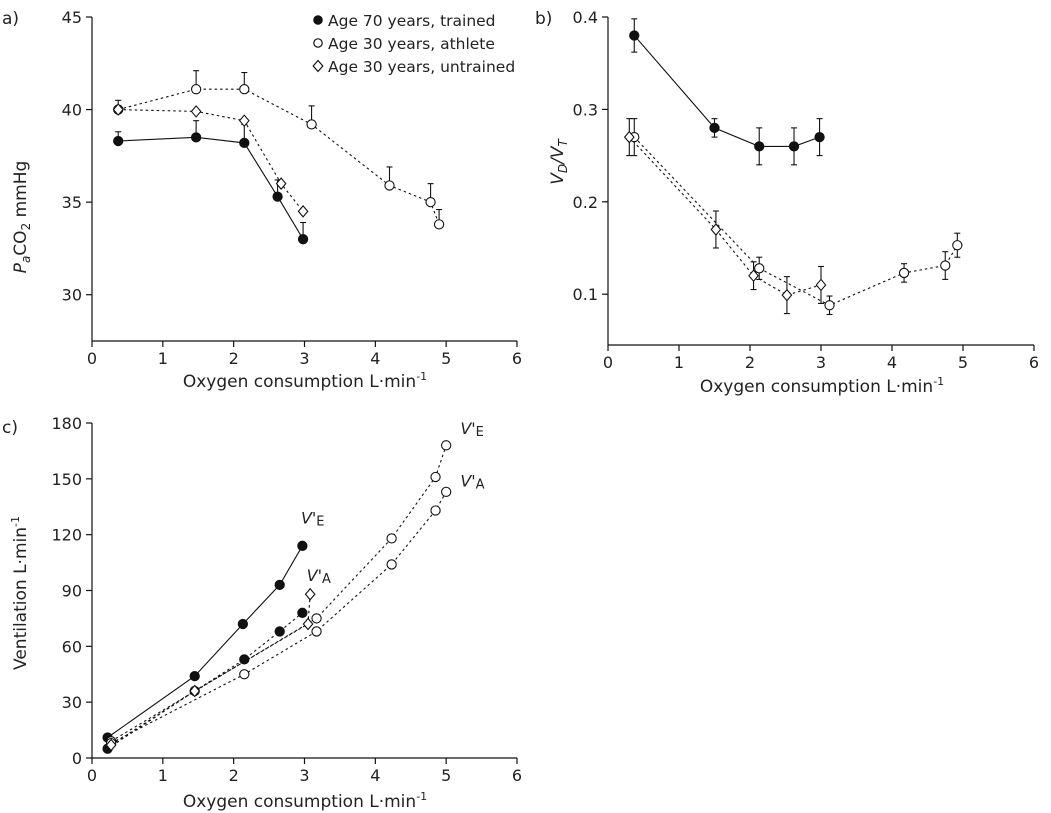 The height and width of the screenshot is (813, 1051). I want to click on y-tick-label-b: 0.3, so click(585, 109).